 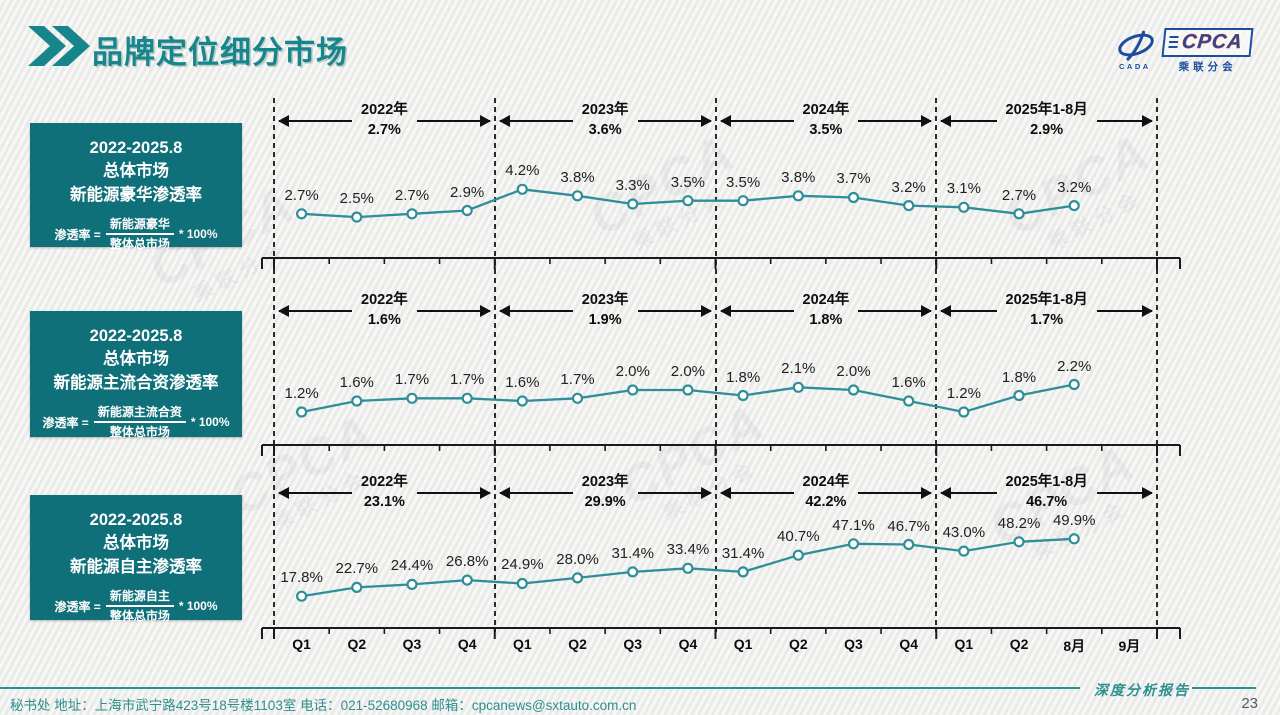 I want to click on year-segment: 2024年 42.2%, so click(x=826, y=493).